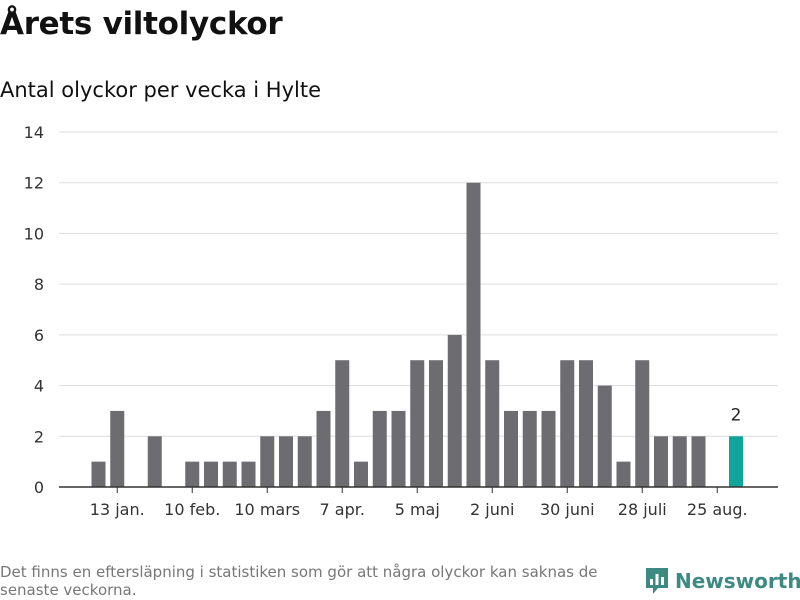  I want to click on x-tick-label: 2 juni, so click(492, 509).